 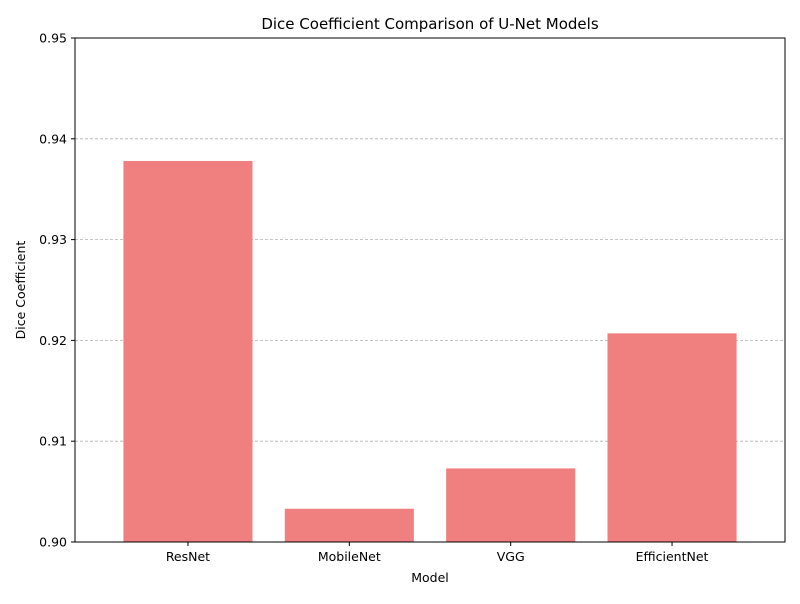 I want to click on y-tick-label: 0.90, so click(x=53, y=542).